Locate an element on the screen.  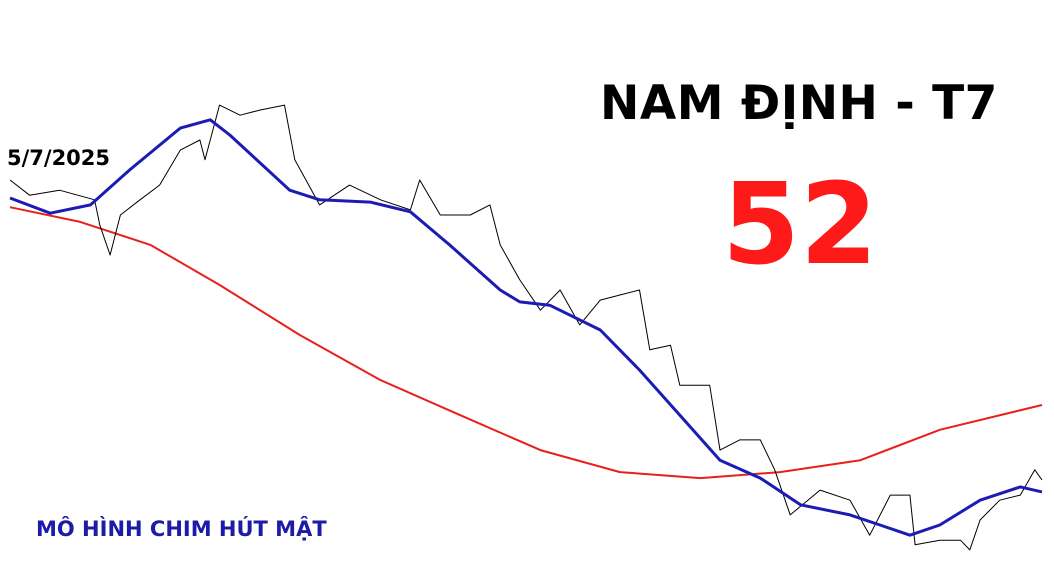
chart-title: NAM ĐỊNH - T7 is located at coordinates (799, 103).